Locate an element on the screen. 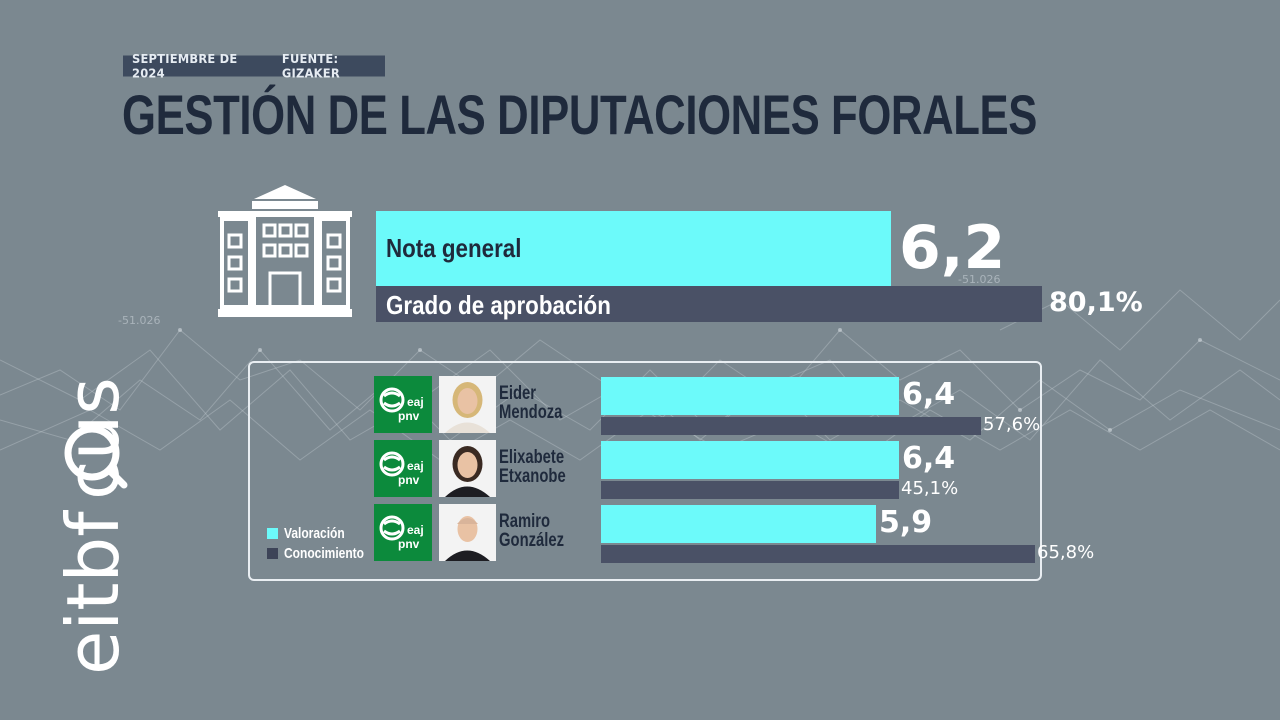 The image size is (1280, 720). grado-aprobacion-value: 80,1% is located at coordinates (1096, 302).